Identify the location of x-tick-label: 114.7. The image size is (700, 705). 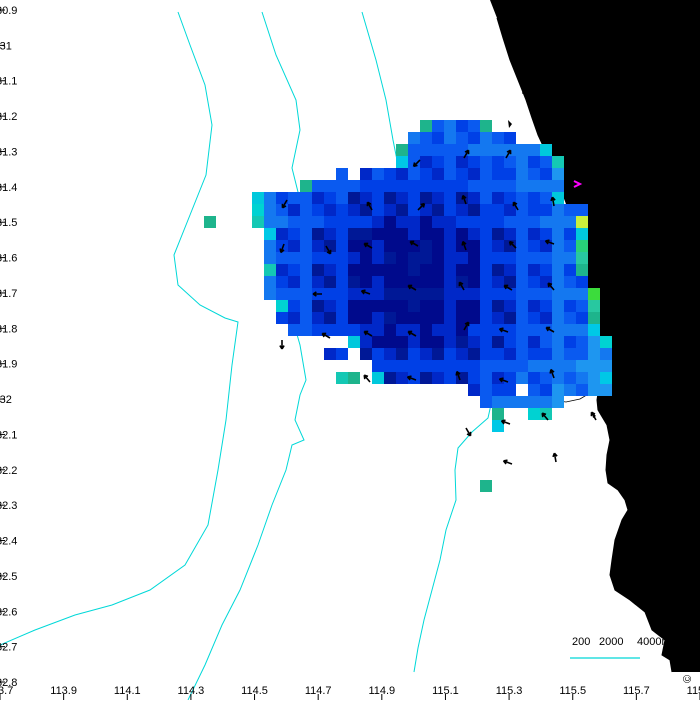
(318, 691).